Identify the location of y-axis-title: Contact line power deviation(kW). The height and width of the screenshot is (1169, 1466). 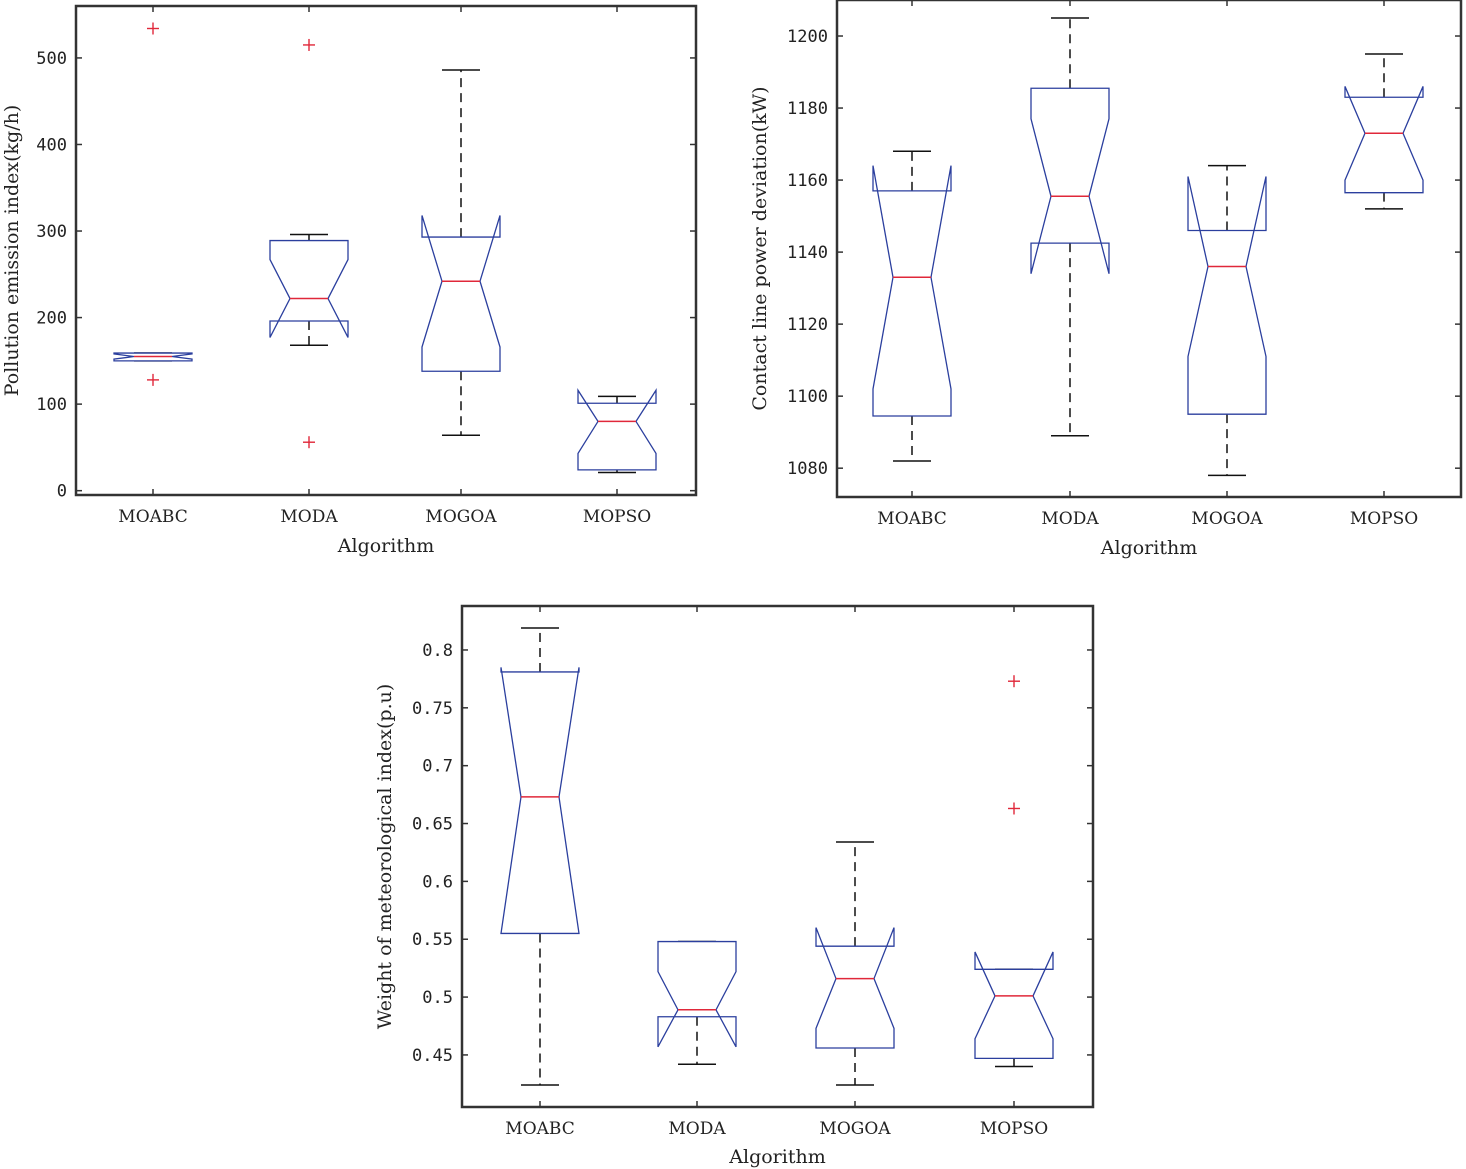
(760, 248).